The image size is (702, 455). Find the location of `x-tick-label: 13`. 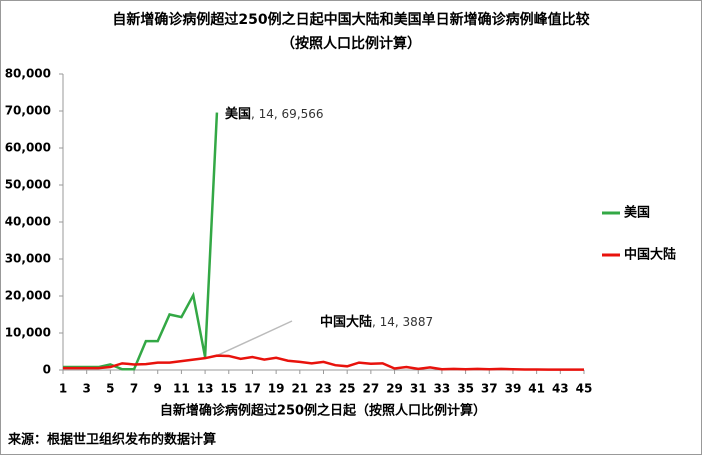

x-tick-label: 13 is located at coordinates (205, 389).